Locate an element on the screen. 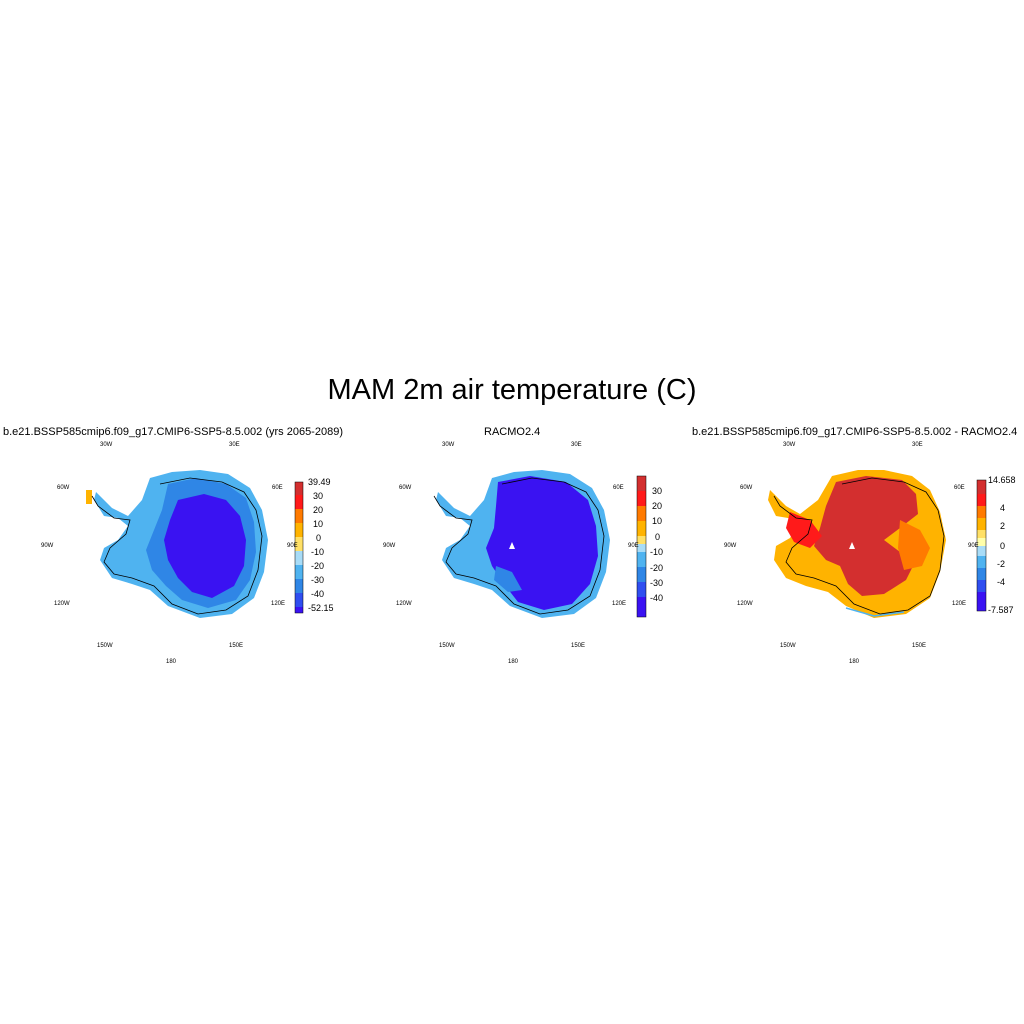 The height and width of the screenshot is (1024, 1024). panel-2-colorbar is located at coordinates (641, 546).